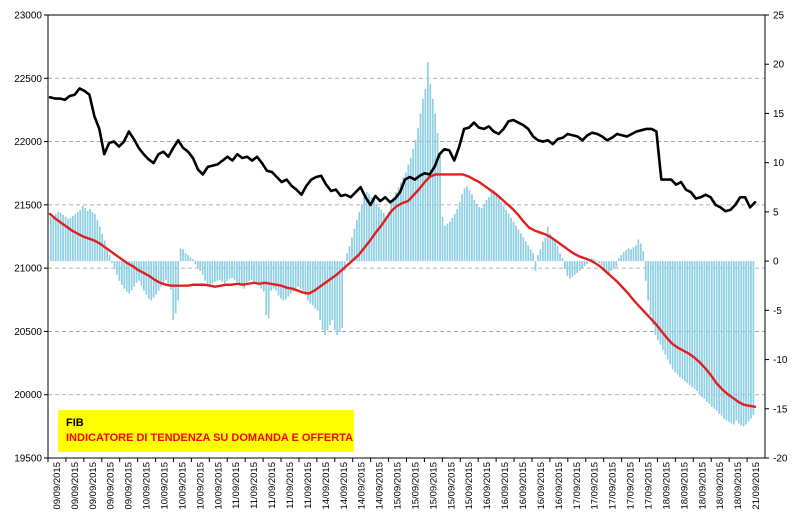 This screenshot has width=800, height=524. I want to click on left-axis-tick-label: 20000, so click(28, 395).